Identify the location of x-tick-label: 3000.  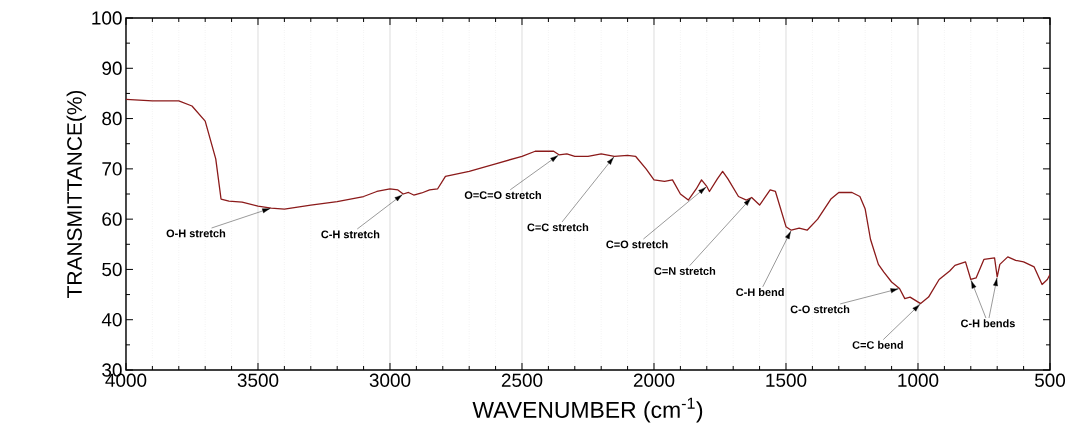
(390, 380).